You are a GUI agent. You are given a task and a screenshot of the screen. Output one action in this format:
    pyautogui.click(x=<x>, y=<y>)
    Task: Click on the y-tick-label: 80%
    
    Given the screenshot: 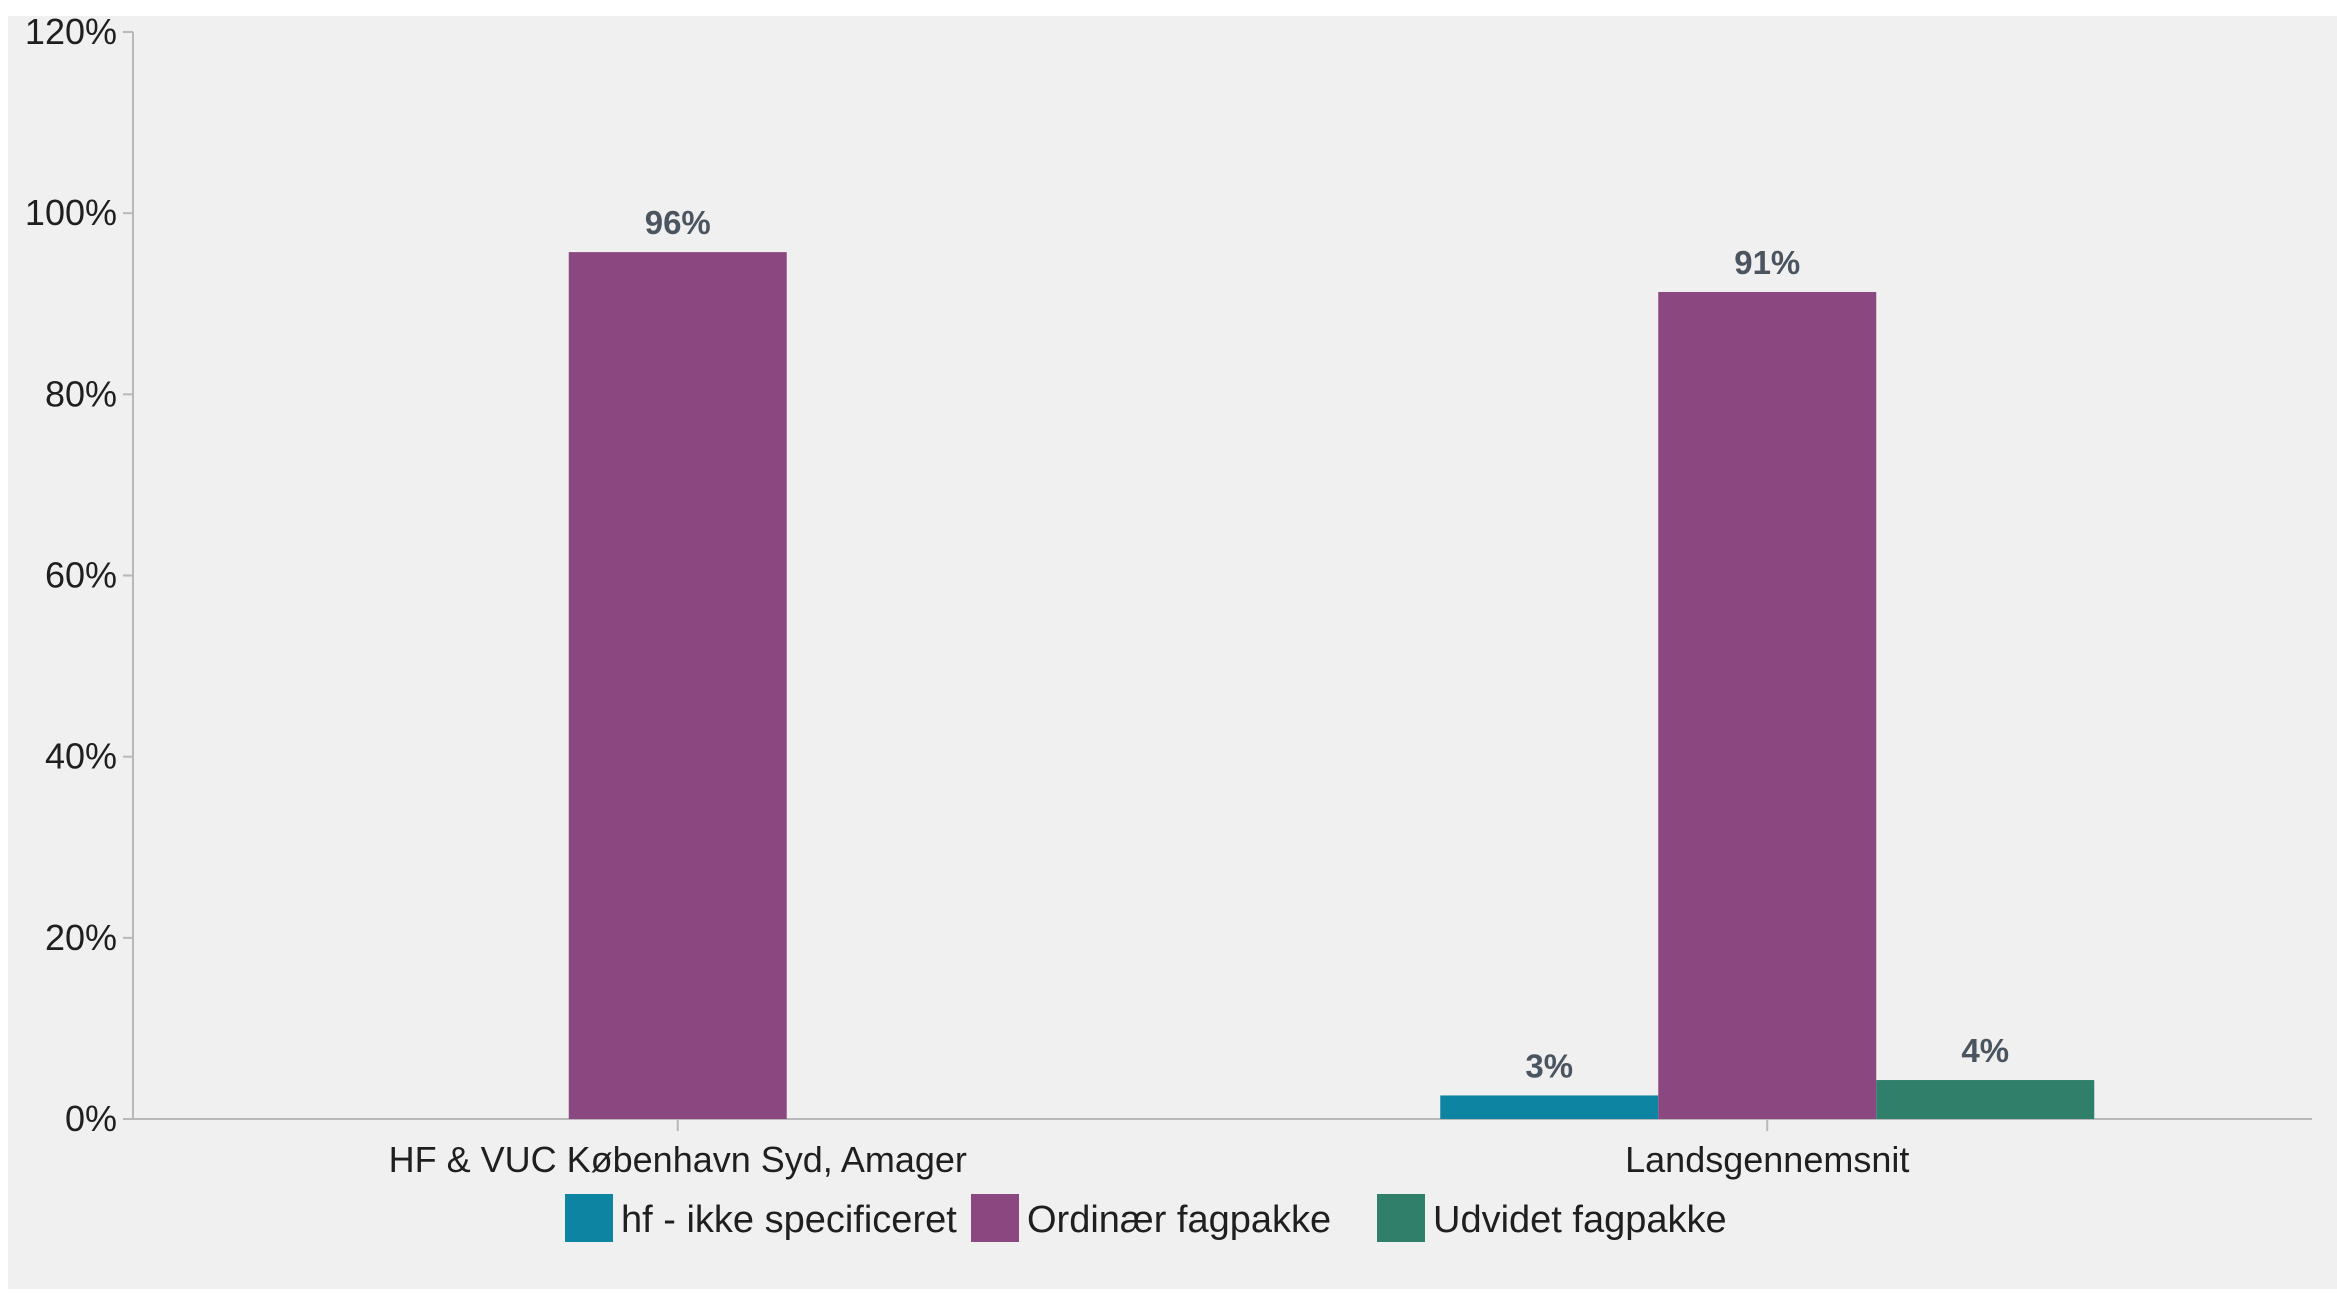 What is the action you would take?
    pyautogui.click(x=81, y=393)
    